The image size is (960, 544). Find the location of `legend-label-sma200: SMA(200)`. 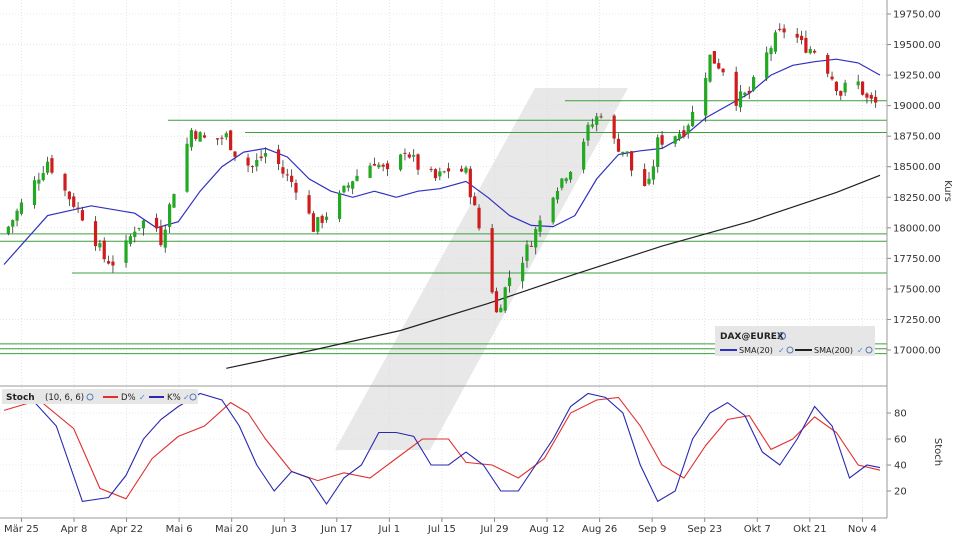

legend-label-sma200: SMA(200) is located at coordinates (833, 350).